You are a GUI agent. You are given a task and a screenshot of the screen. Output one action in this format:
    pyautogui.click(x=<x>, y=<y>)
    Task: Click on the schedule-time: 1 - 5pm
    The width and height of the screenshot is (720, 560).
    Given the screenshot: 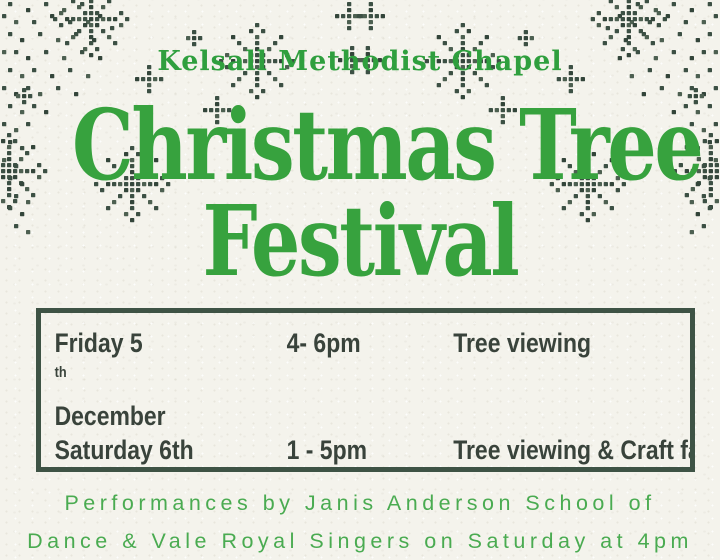 What is the action you would take?
    pyautogui.click(x=327, y=450)
    